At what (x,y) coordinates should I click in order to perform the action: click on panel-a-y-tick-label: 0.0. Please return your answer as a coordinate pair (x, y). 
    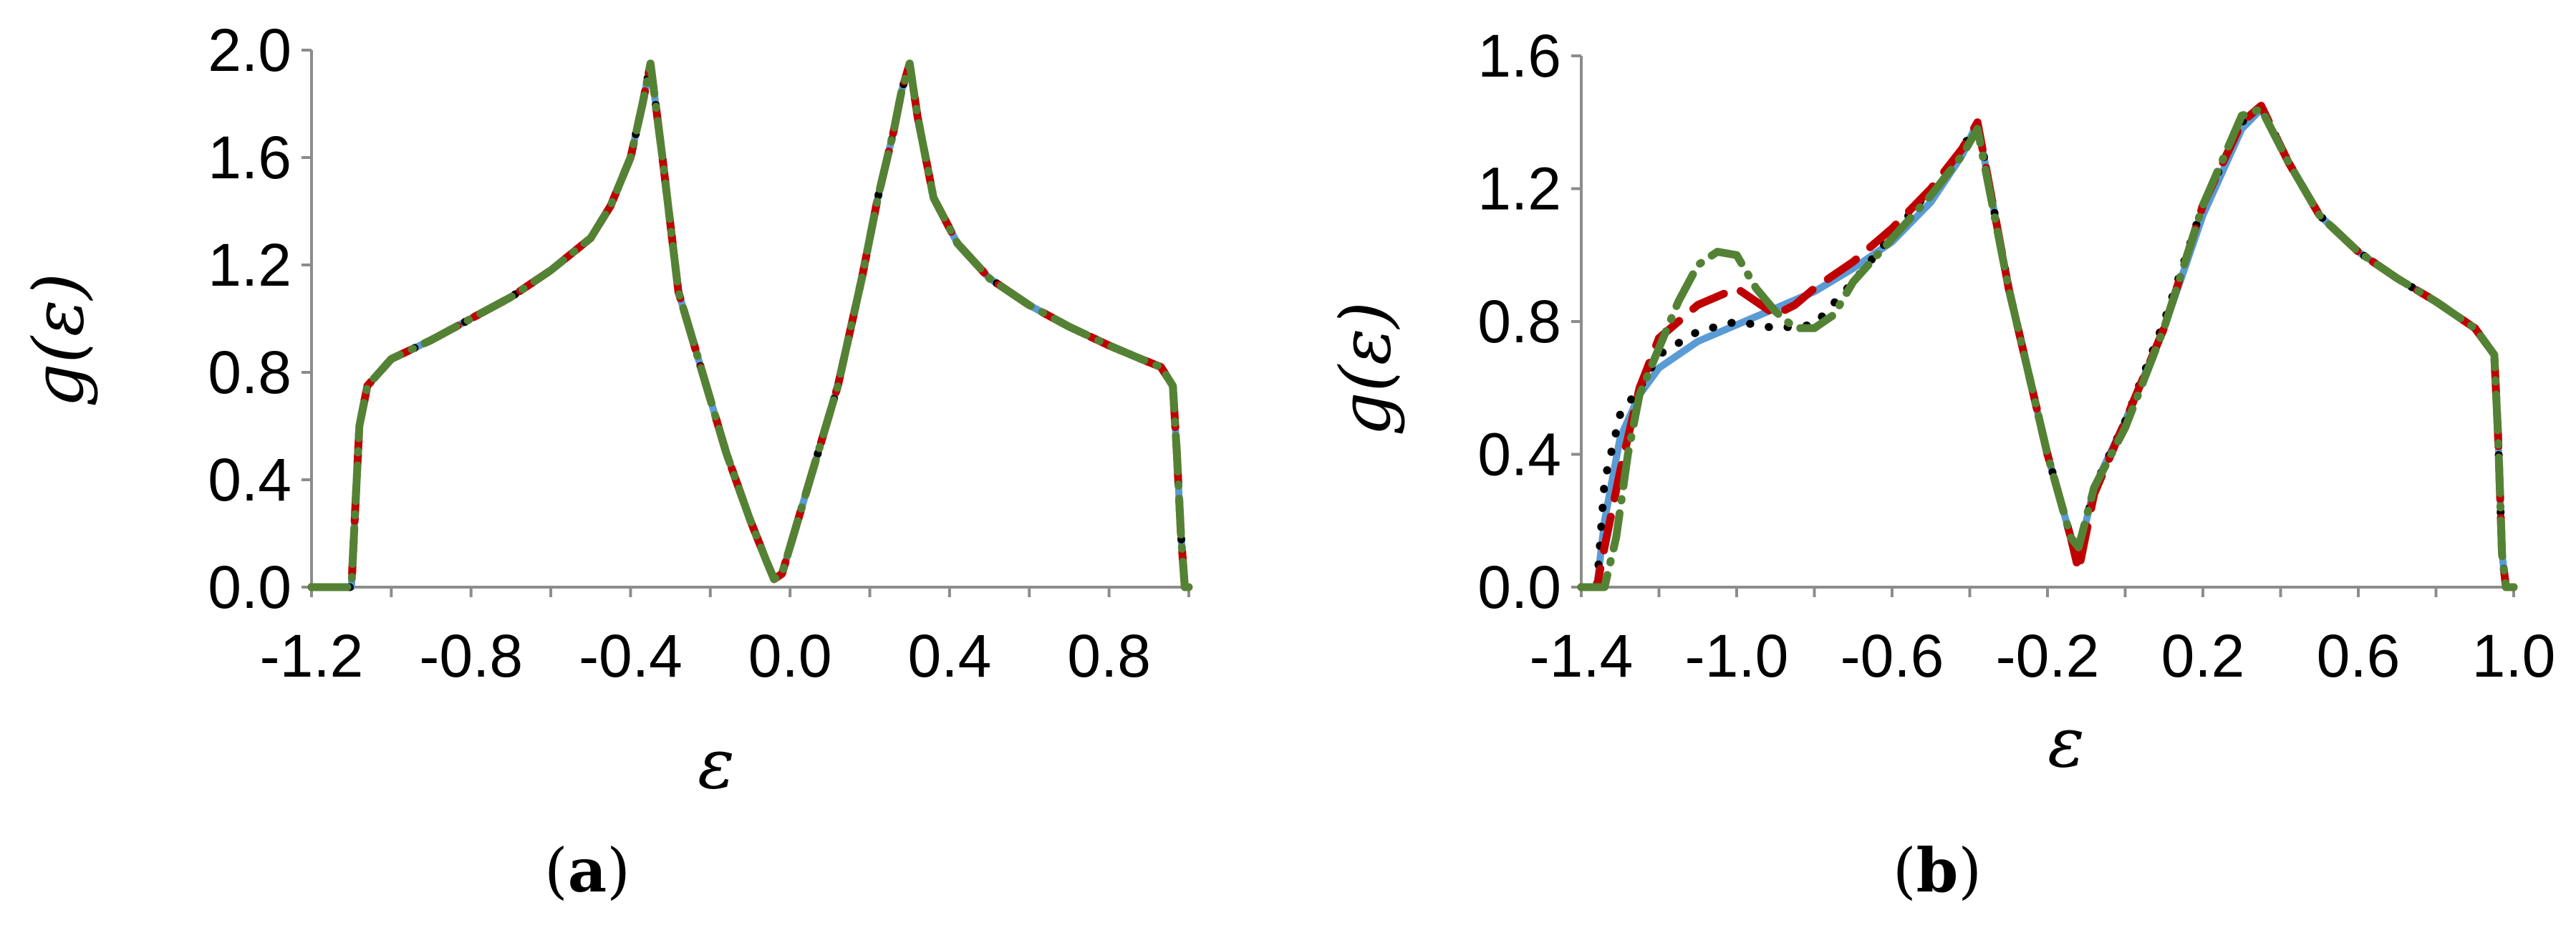
    Looking at the image, I should click on (250, 587).